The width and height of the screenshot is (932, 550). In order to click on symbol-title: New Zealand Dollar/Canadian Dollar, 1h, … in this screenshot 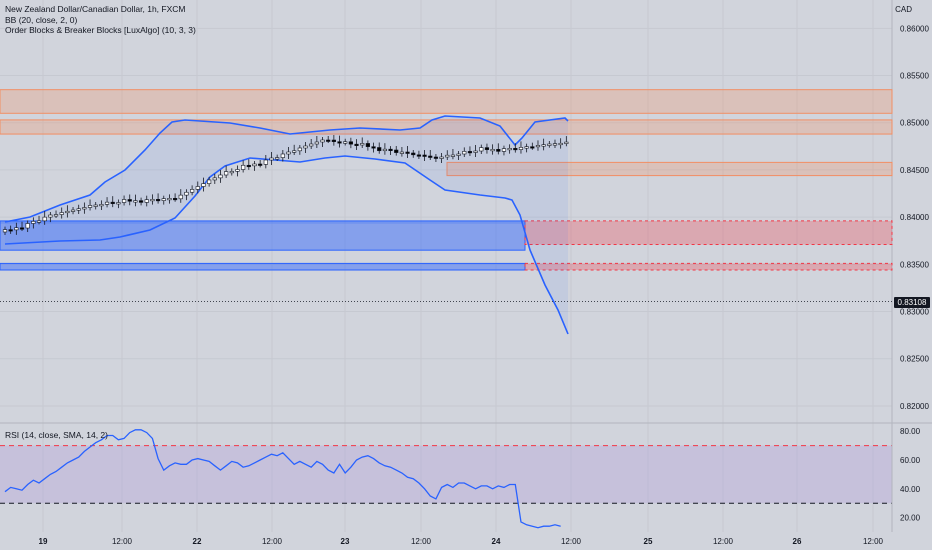, I will do `click(95, 9)`.